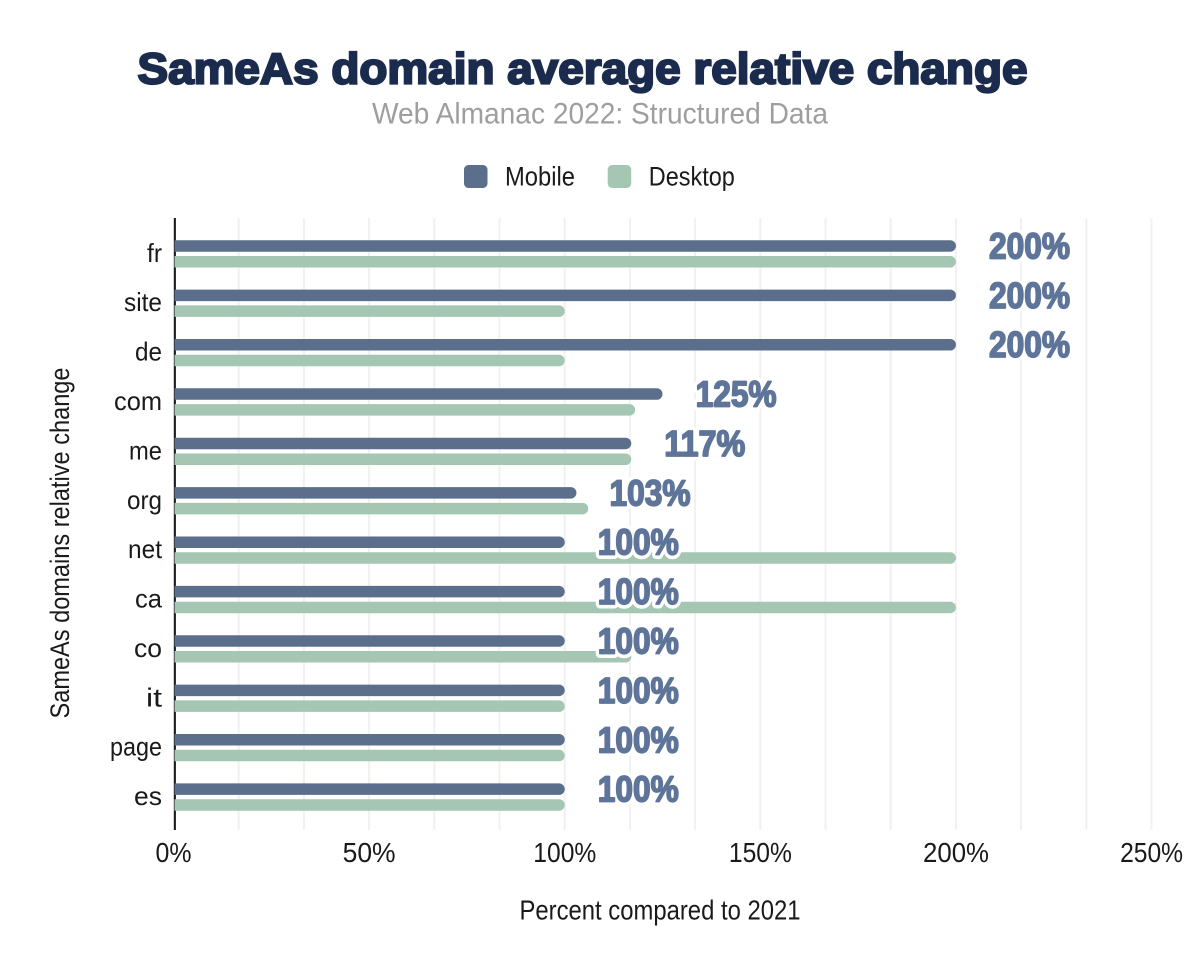 The width and height of the screenshot is (1200, 976). I want to click on svg-text: org, so click(144, 500).